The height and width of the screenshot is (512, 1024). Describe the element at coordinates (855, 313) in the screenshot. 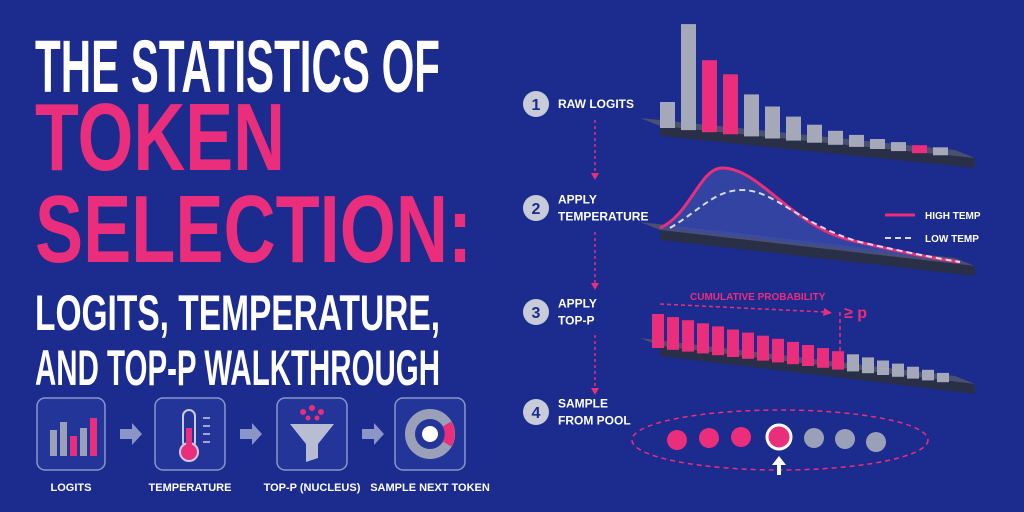

I see `threshold-label: ≥ p` at that location.